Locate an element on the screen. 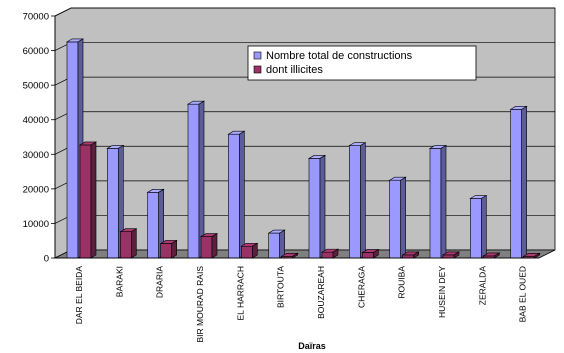  y-tick-label: 0 is located at coordinates (46, 259).